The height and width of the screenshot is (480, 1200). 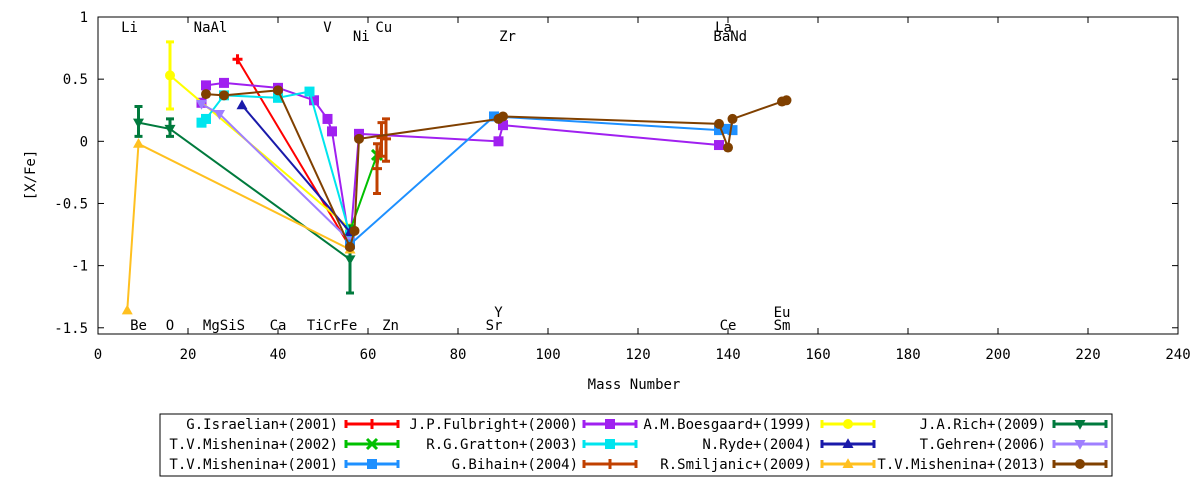 What do you see at coordinates (727, 425) in the screenshot?
I see `legend-label: A.M.Boesgaard+(1999)` at bounding box center [727, 425].